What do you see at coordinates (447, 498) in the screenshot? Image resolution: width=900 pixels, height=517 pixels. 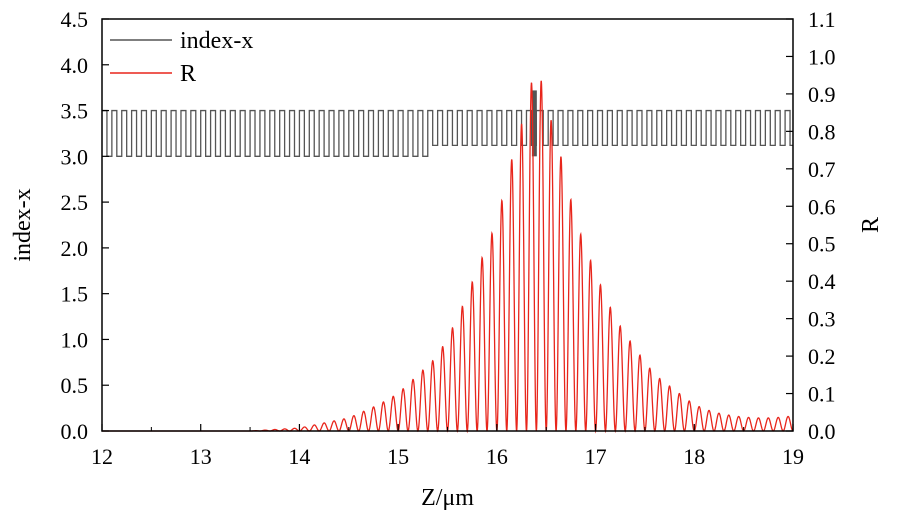 I see `x-axis-title: Z/μm` at bounding box center [447, 498].